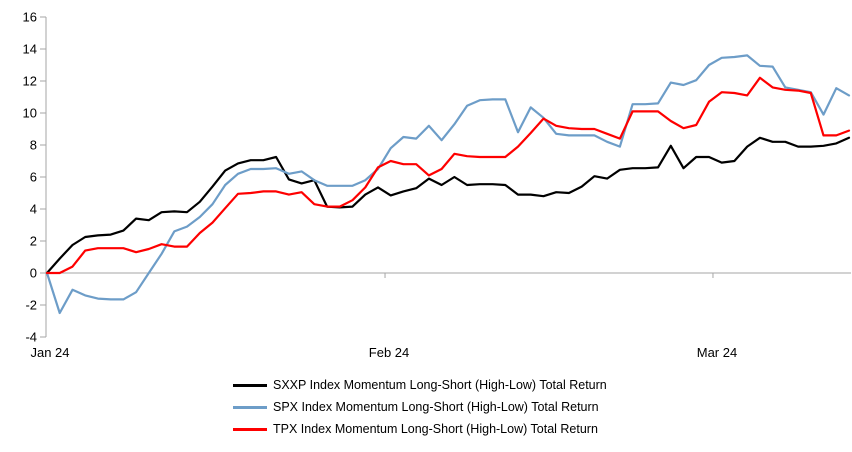  Describe the element at coordinates (33, 177) in the screenshot. I see `y-tick-label: 6` at that location.